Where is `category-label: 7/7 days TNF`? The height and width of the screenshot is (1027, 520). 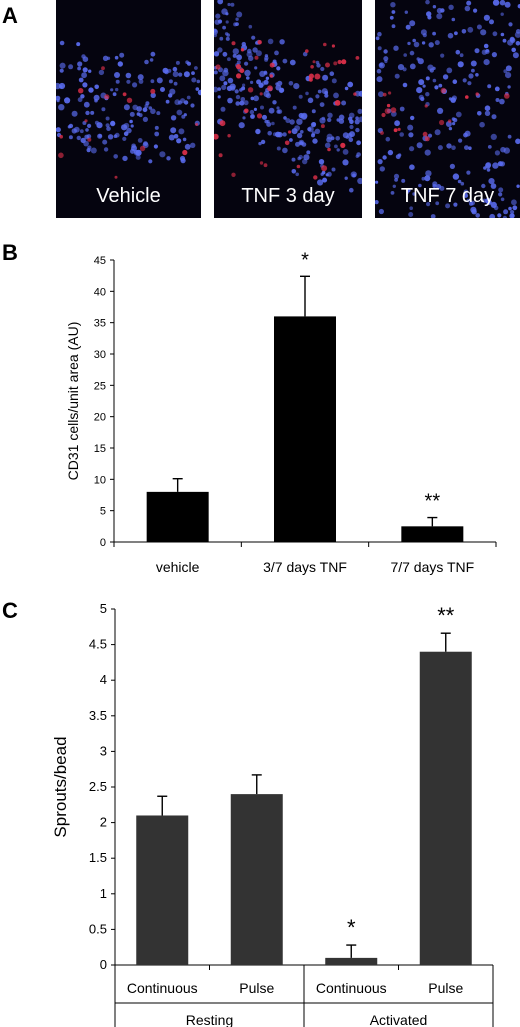 category-label: 7/7 days TNF is located at coordinates (432, 567).